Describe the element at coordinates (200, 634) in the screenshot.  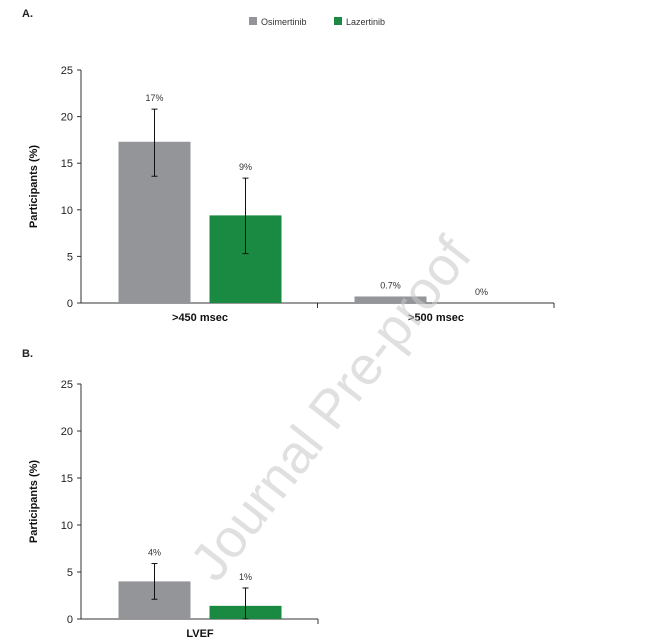
I see `category-label-lvef: LVEF` at that location.